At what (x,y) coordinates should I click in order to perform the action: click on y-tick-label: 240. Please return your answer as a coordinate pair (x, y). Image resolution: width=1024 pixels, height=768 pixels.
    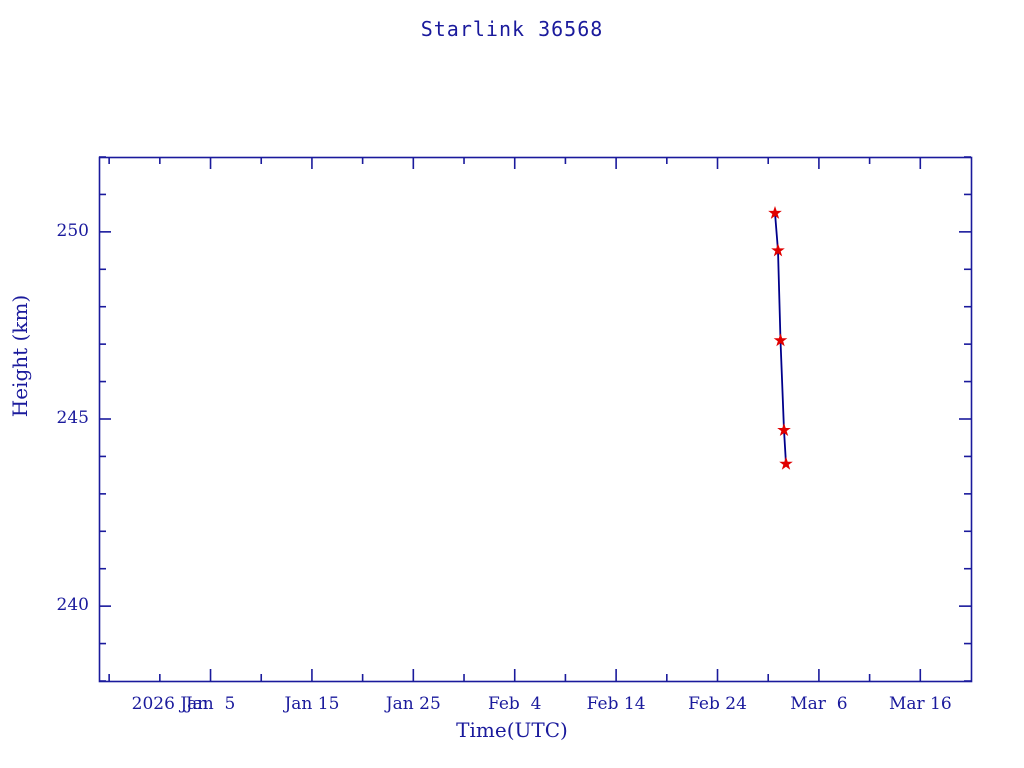
    Looking at the image, I should click on (72, 605).